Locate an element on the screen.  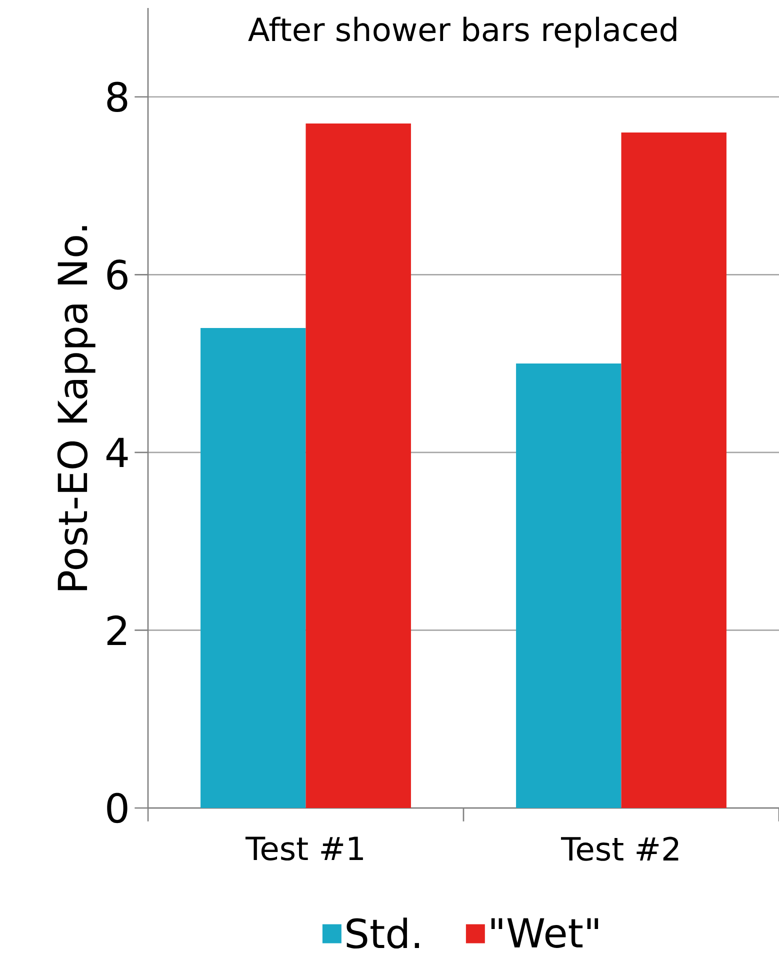
chart-title: After shower bars replaced is located at coordinates (462, 32).